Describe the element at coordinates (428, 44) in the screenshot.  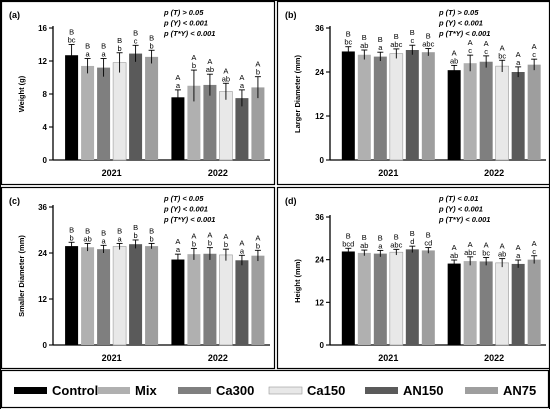
I see `significance-letter-lower: abc` at that location.